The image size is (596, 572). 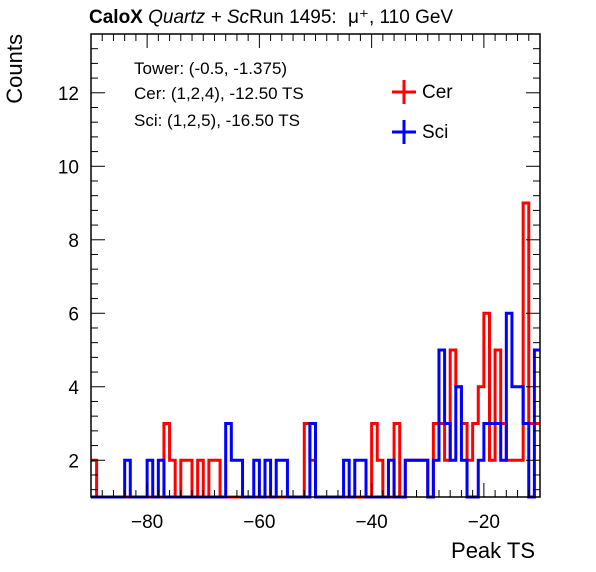 I want to click on y-tick-label: 6, so click(x=73, y=314).